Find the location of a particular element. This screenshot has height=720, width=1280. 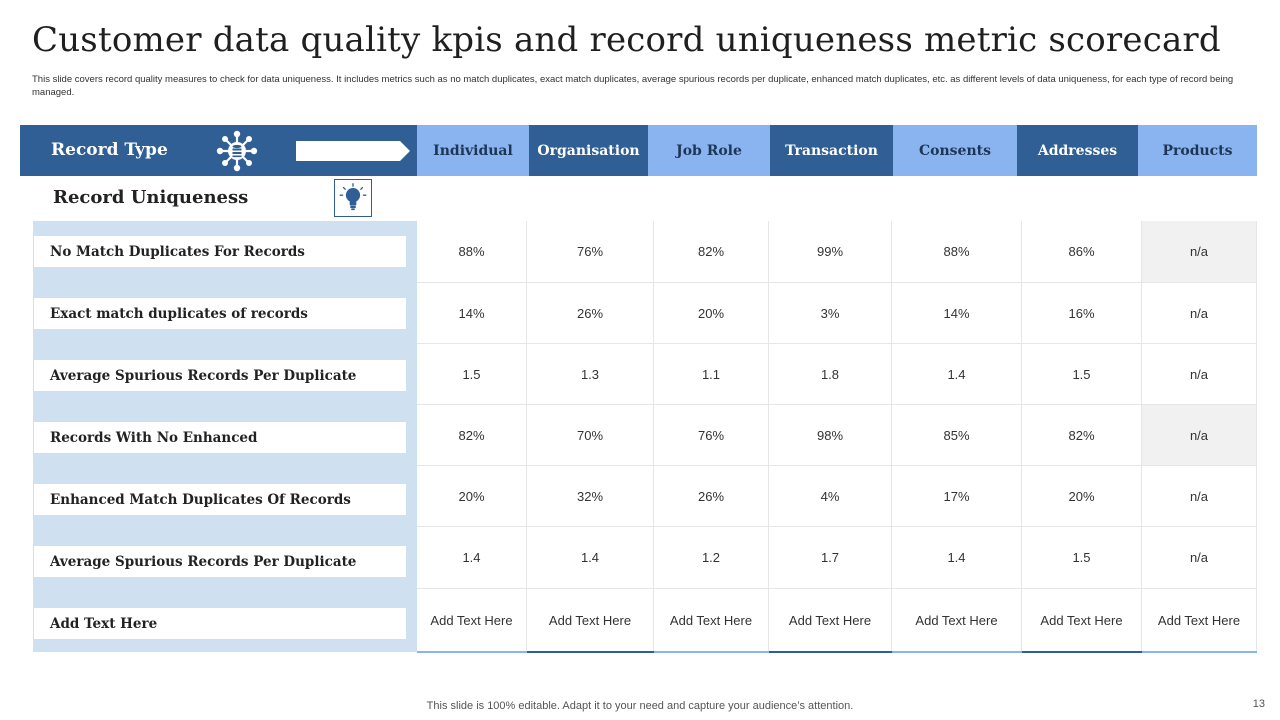

page-number: 13 is located at coordinates (1258, 704).